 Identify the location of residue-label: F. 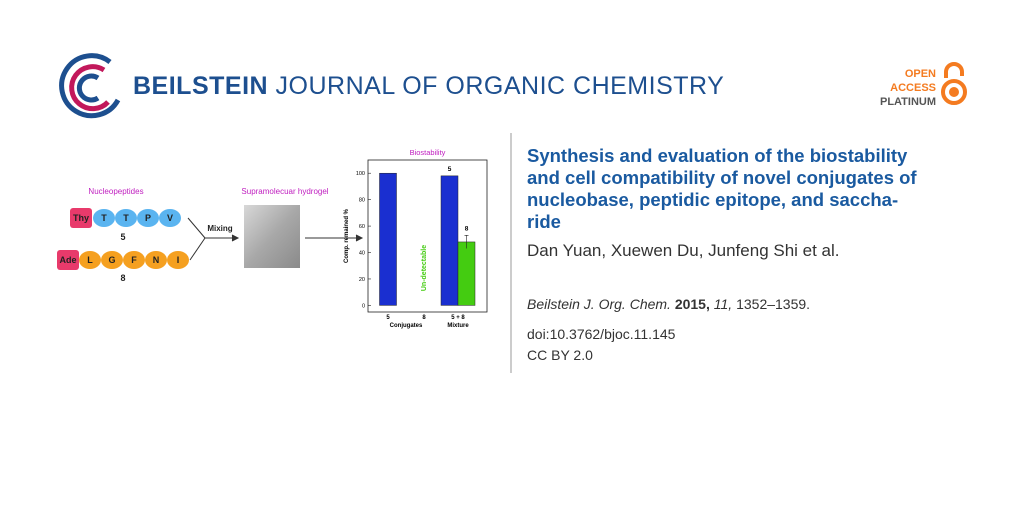
(134, 260).